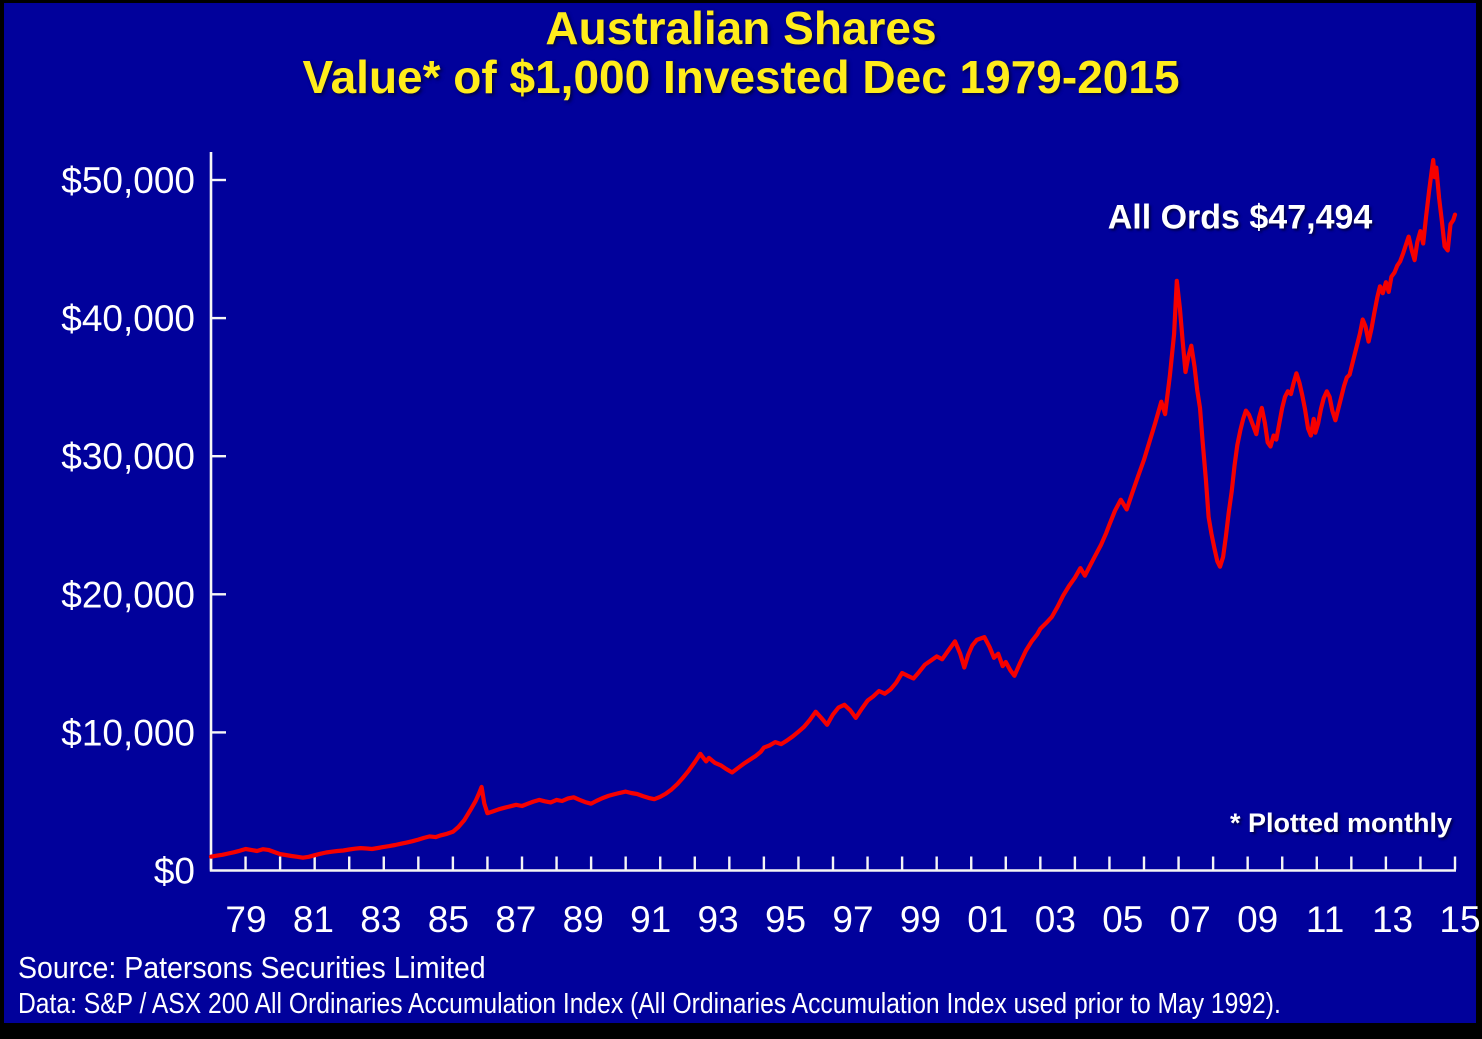 This screenshot has width=1482, height=1039. What do you see at coordinates (1392, 919) in the screenshot?
I see `x-axis-label: 13` at bounding box center [1392, 919].